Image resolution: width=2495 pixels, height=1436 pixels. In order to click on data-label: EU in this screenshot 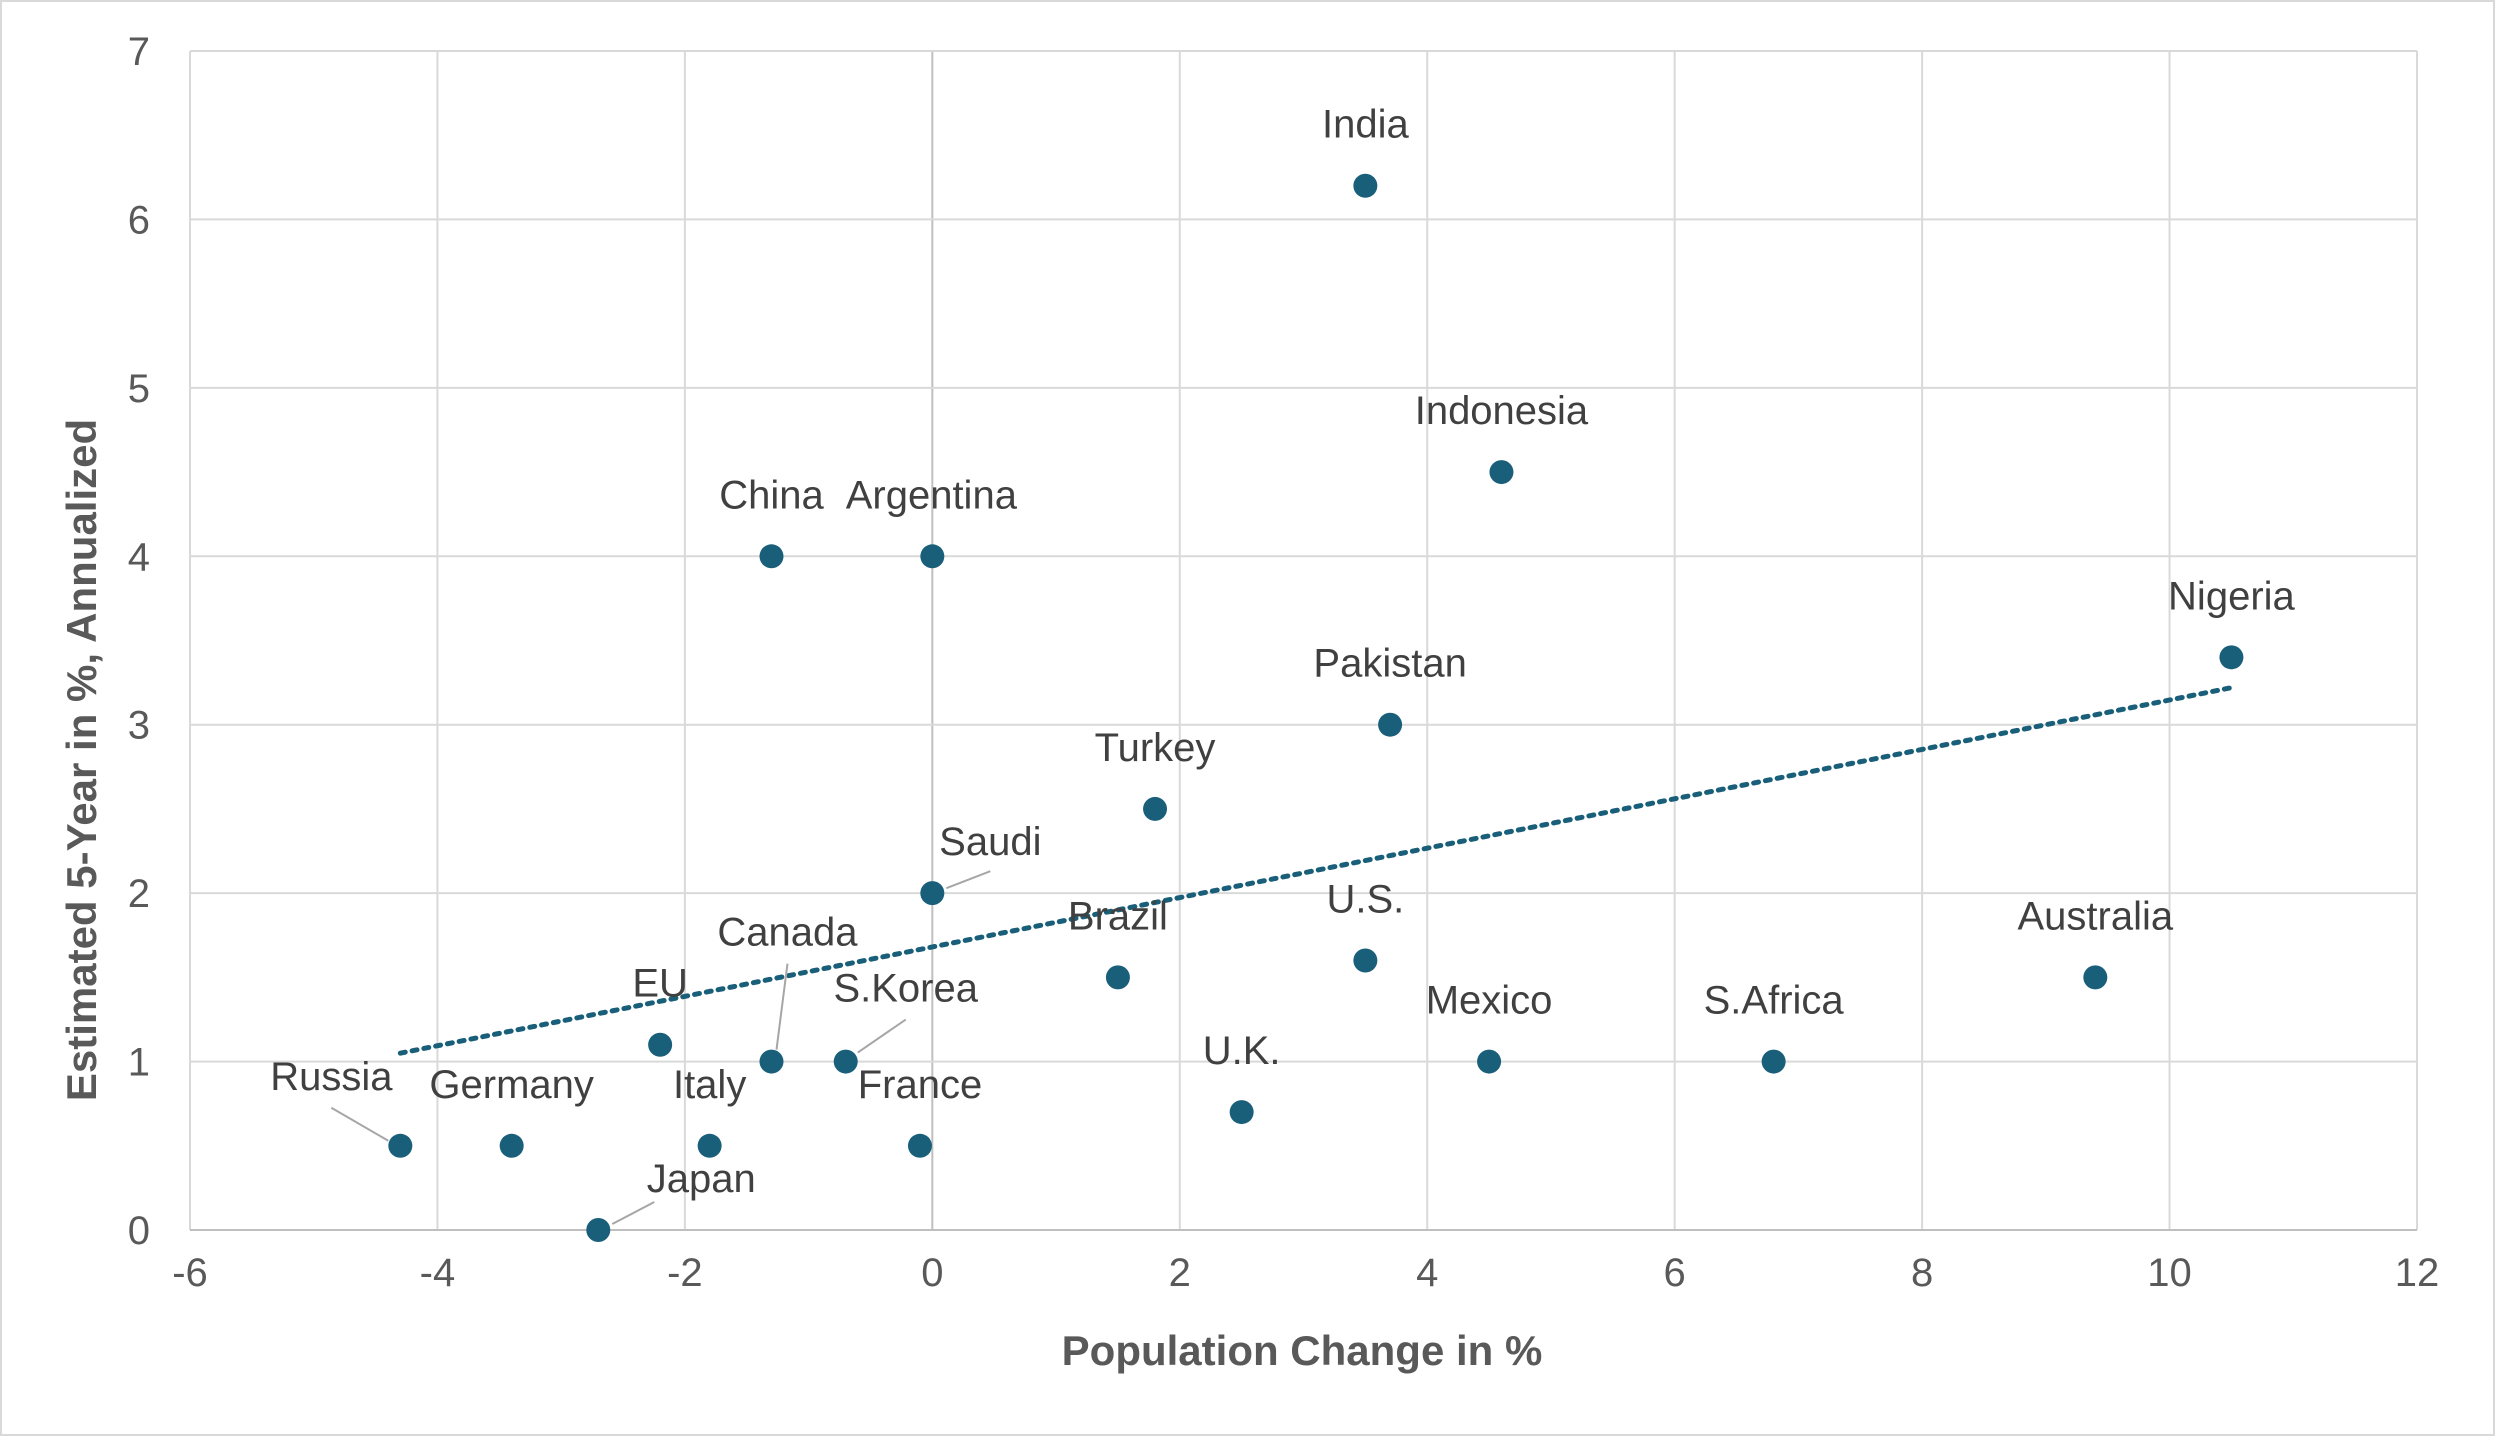, I will do `click(660, 984)`.